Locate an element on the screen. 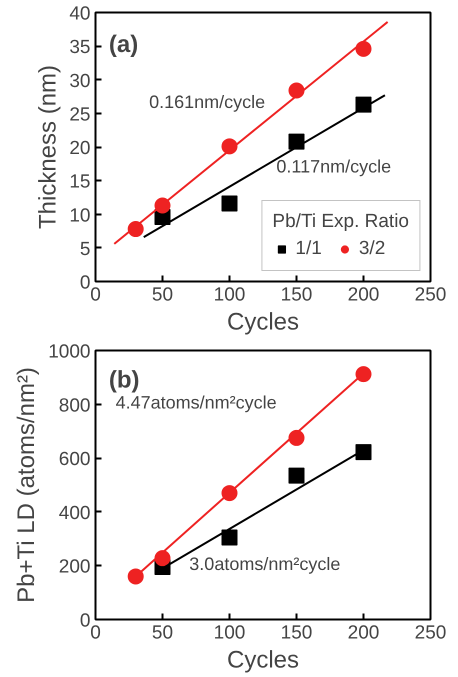 Image resolution: width=458 pixels, height=677 pixels. y-tick-label: 15 is located at coordinates (80, 182).